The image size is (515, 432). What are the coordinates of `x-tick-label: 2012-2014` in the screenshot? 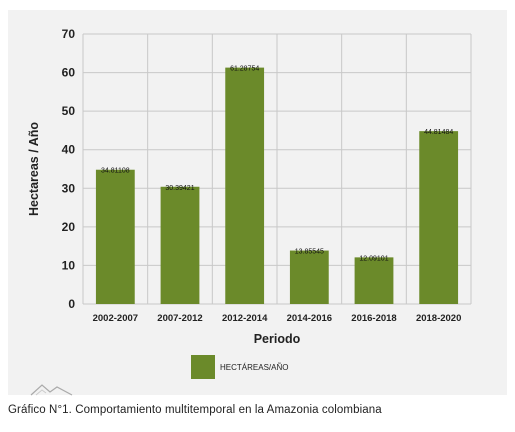 It's located at (245, 318).